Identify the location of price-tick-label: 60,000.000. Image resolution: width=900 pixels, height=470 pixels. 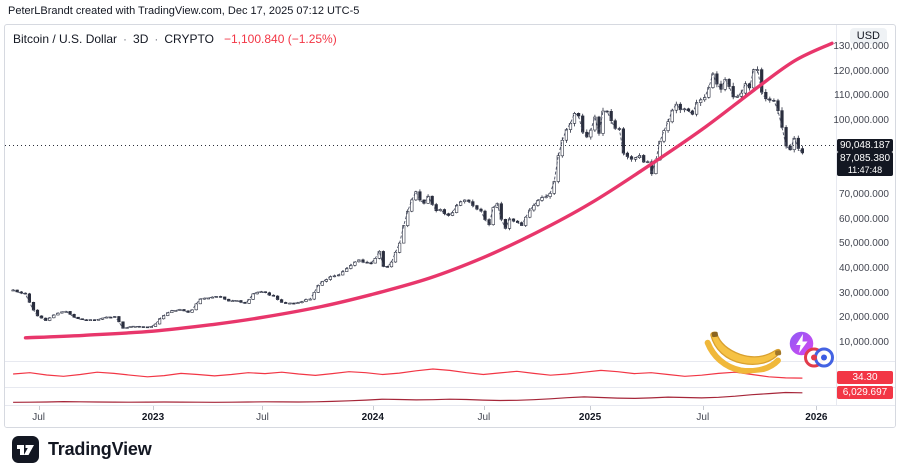
(863, 219).